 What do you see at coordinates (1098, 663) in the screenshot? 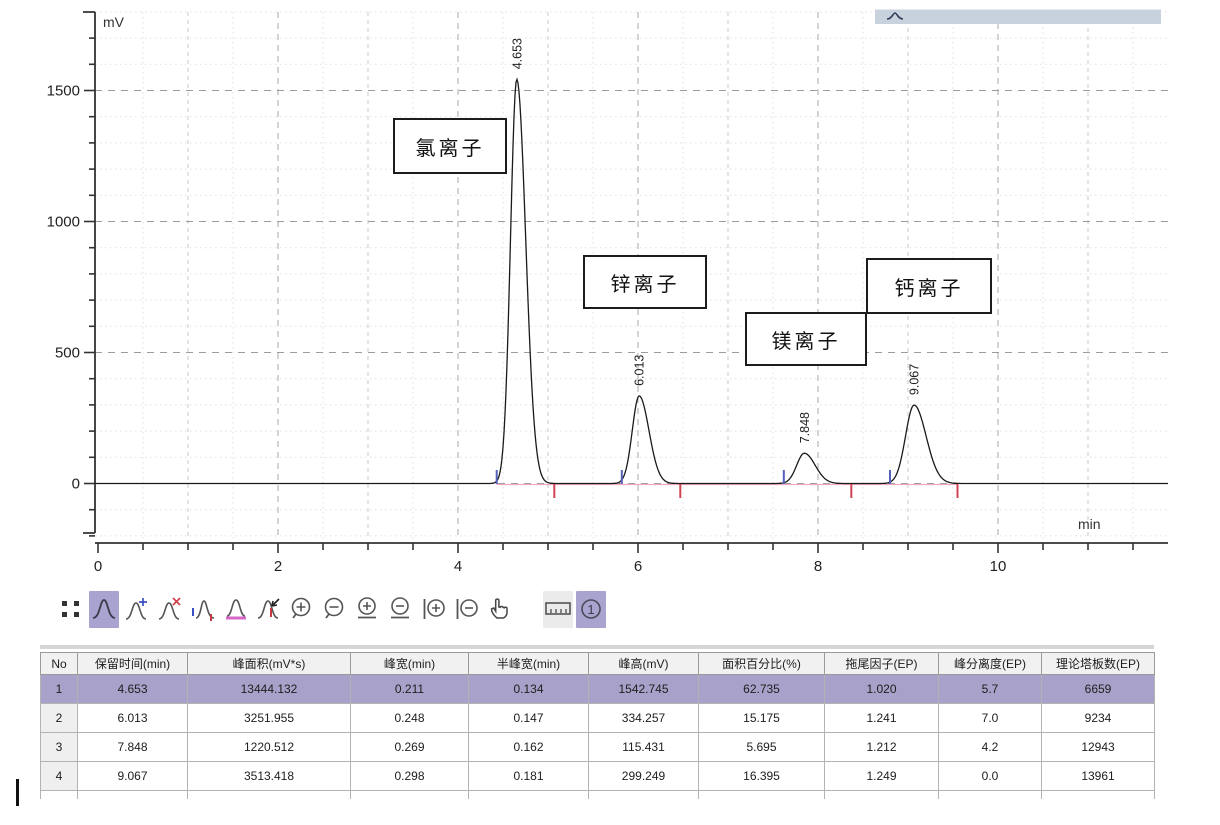
I see `table-column-header: 理论塔板数(EP)` at bounding box center [1098, 663].